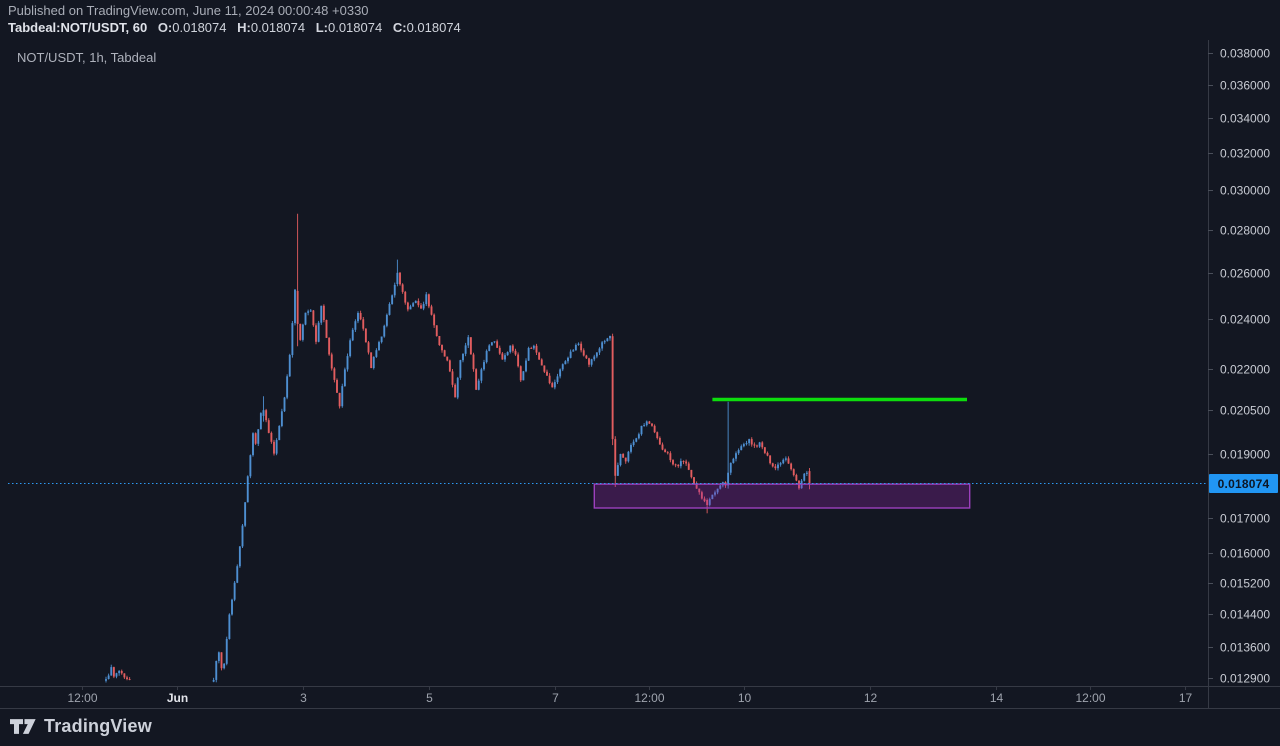 This screenshot has width=1280, height=746. What do you see at coordinates (1245, 679) in the screenshot?
I see `price-tick-label: 0.012900` at bounding box center [1245, 679].